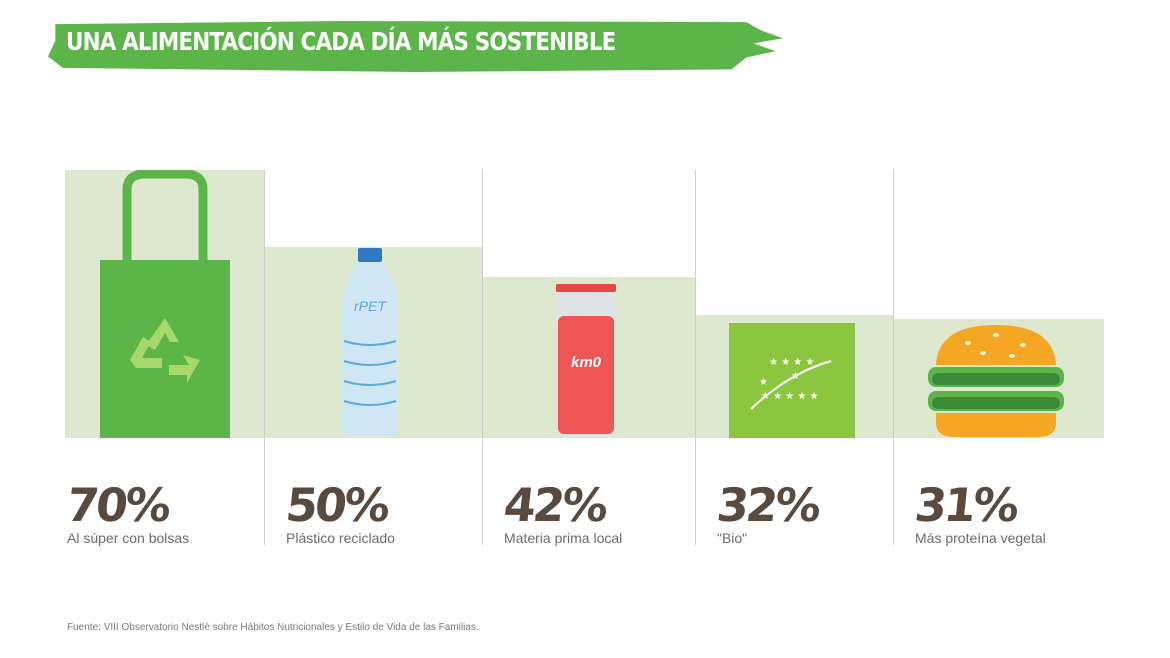 The image size is (1170, 658). I want to click on title-banner, so click(415, 46).